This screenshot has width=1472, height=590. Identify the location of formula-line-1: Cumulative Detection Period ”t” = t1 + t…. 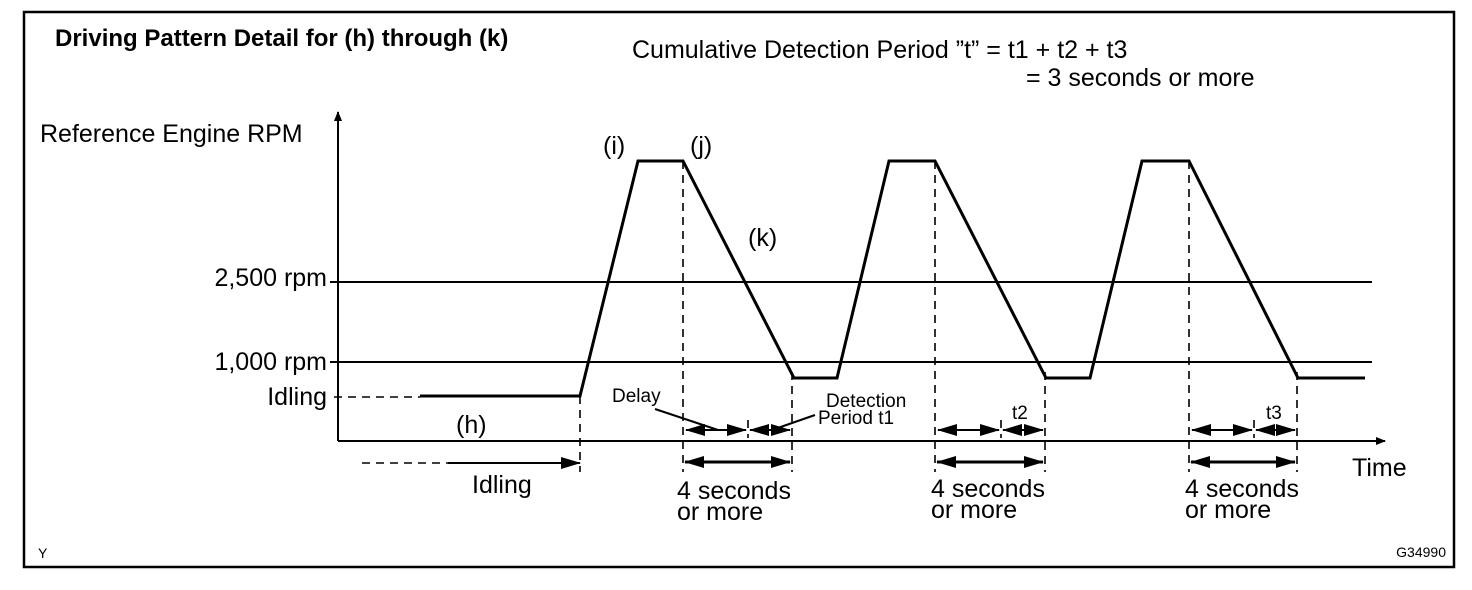
(879, 50).